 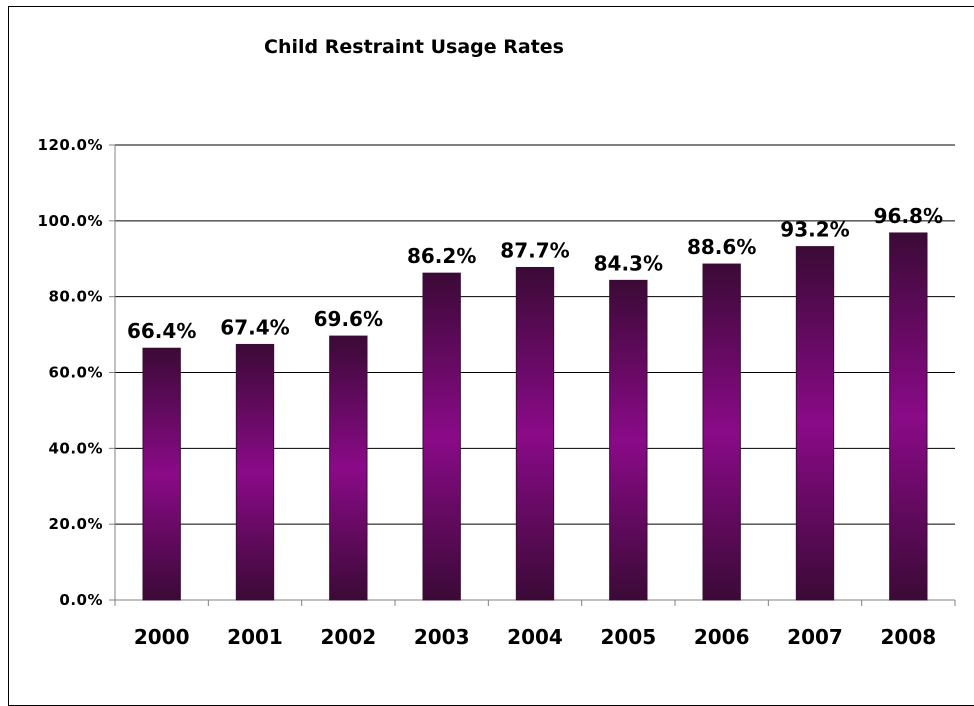 What do you see at coordinates (721, 432) in the screenshot?
I see `bar-2006` at bounding box center [721, 432].